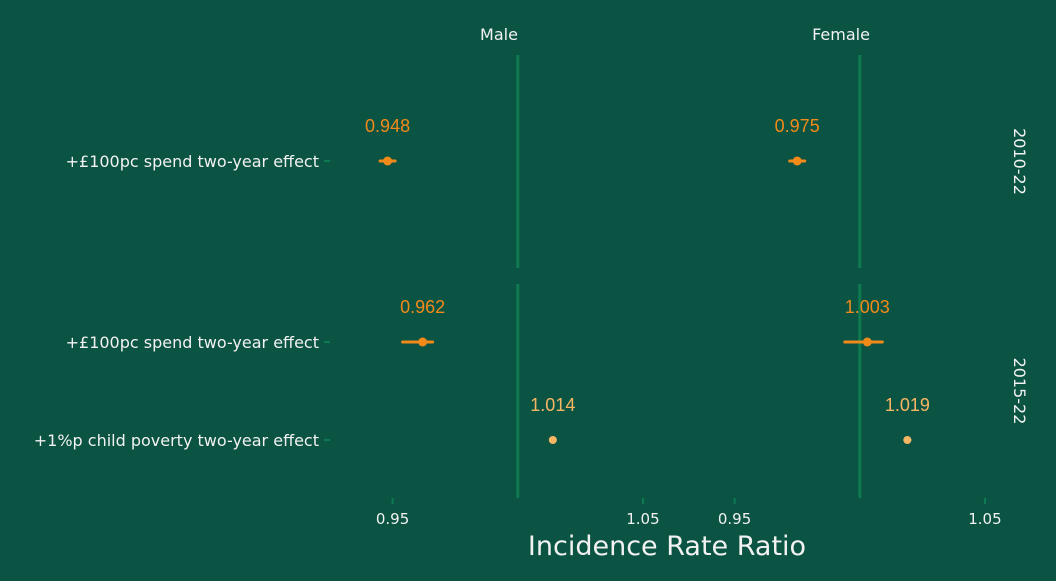  Describe the element at coordinates (667, 546) in the screenshot. I see `x-axis-title: Incidence Rate Ratio` at that location.